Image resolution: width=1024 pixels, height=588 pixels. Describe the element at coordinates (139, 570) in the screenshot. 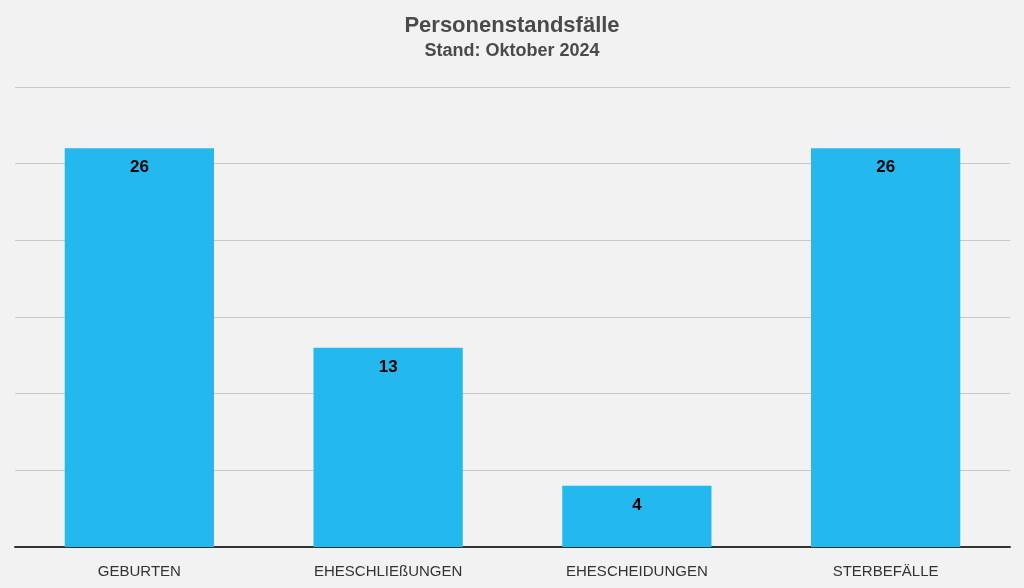

I see `x-tick-label: GEBURTEN` at that location.